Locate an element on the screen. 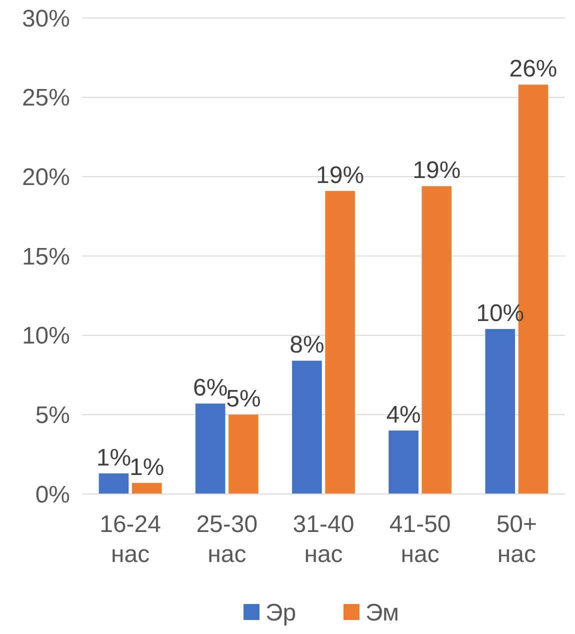 This screenshot has height=634, width=575. x-tick-label: 41-50 нас is located at coordinates (420, 539).